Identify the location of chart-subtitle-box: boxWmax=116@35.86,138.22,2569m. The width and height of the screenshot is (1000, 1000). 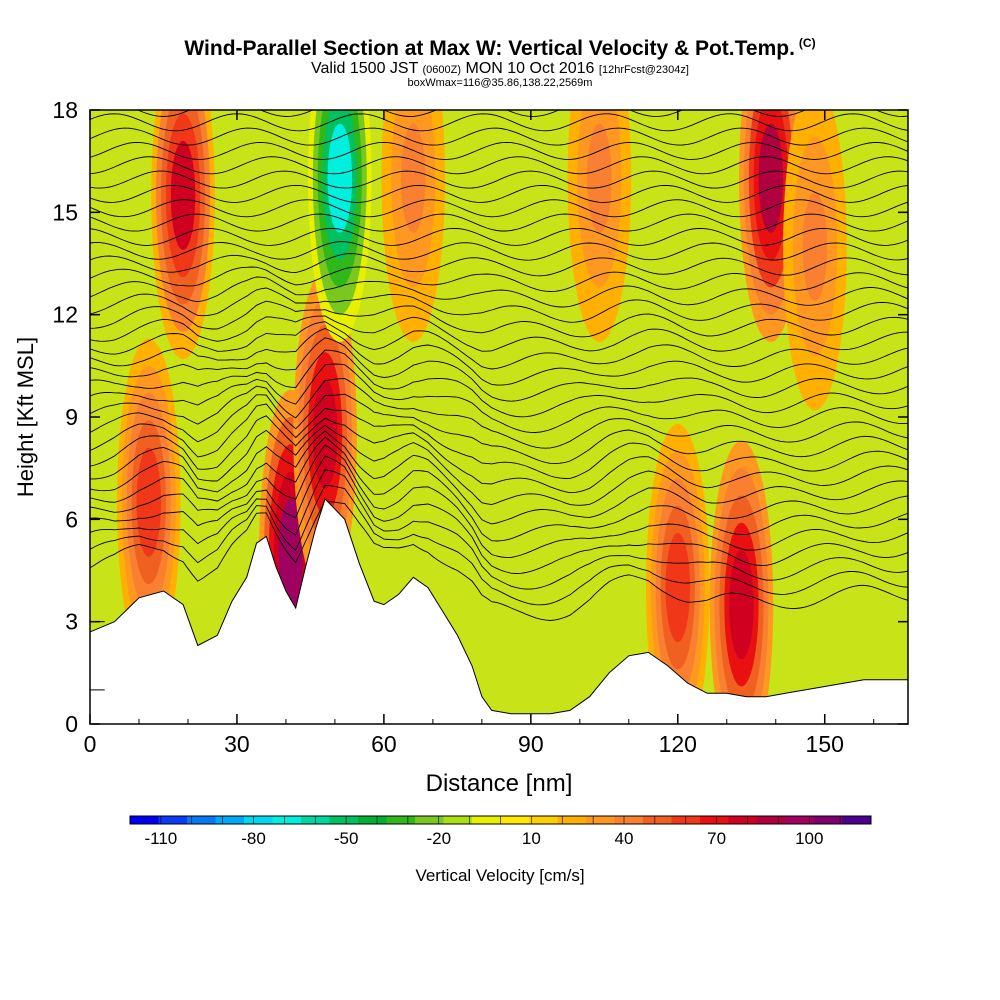
(500, 83).